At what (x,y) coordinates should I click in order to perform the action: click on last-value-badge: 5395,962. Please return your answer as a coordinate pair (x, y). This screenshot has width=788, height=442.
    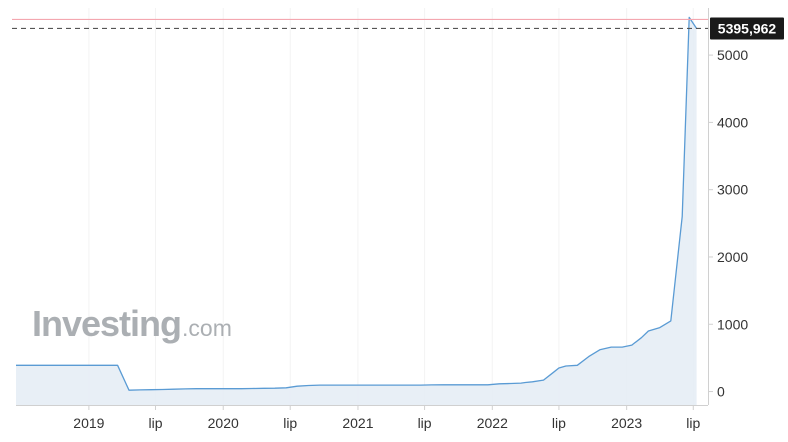
    Looking at the image, I should click on (747, 28).